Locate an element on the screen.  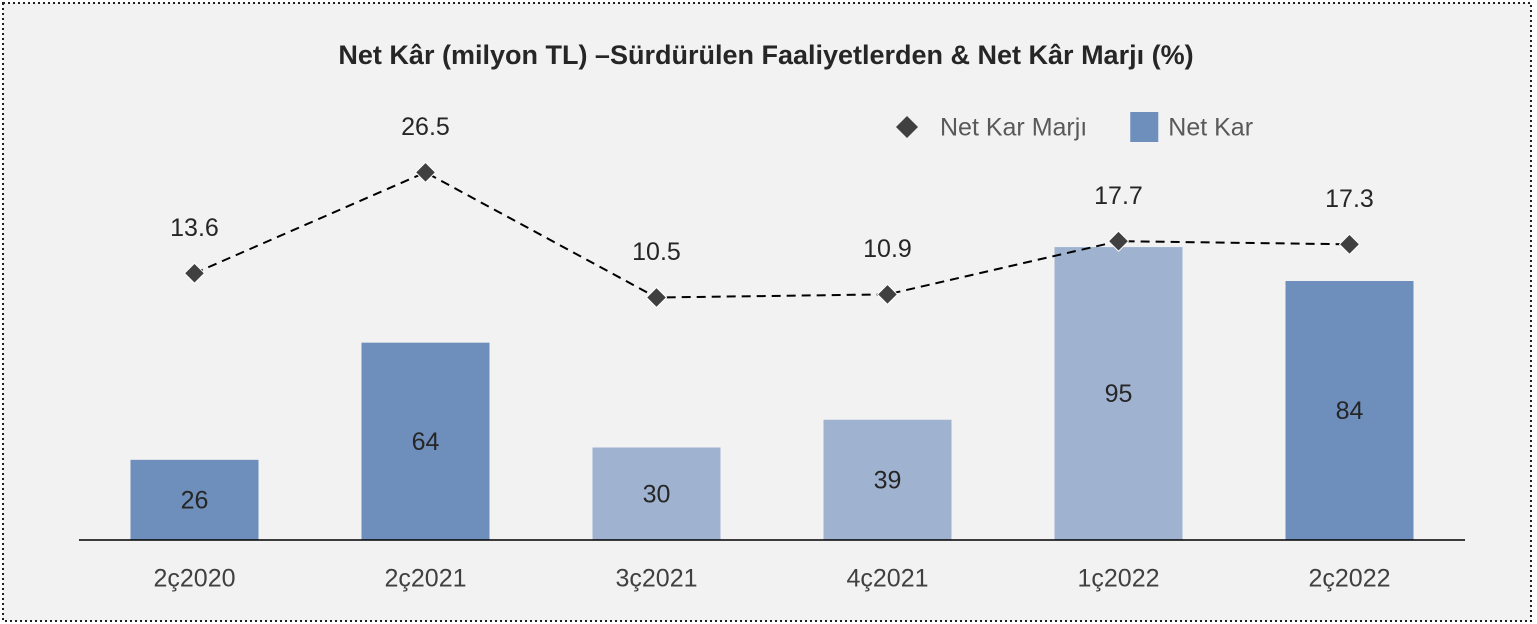
line-value-label: 26.5 is located at coordinates (425, 127).